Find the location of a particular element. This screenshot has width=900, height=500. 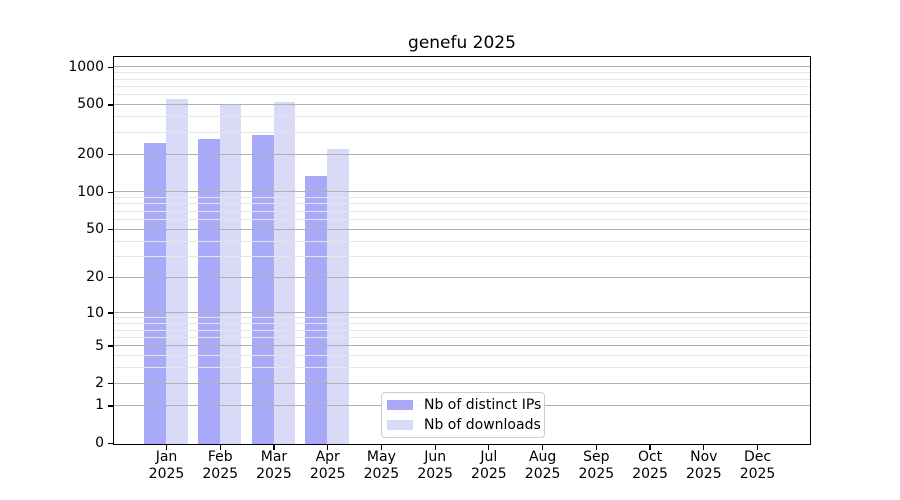

legend: Nb of distinct IPs Nb of downloads is located at coordinates (463, 415).